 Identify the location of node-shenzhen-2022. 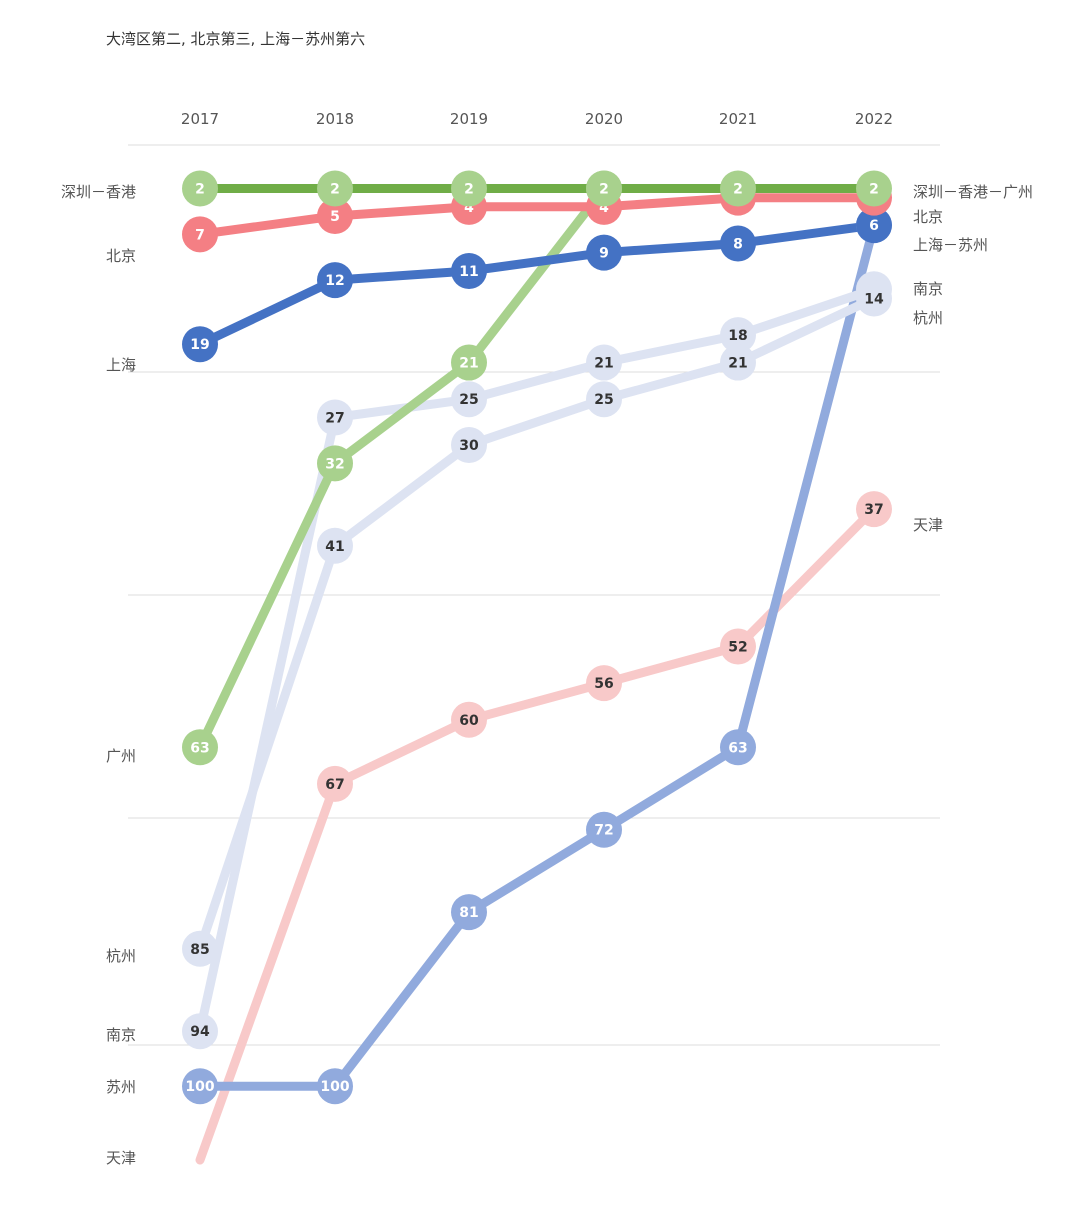
(874, 188).